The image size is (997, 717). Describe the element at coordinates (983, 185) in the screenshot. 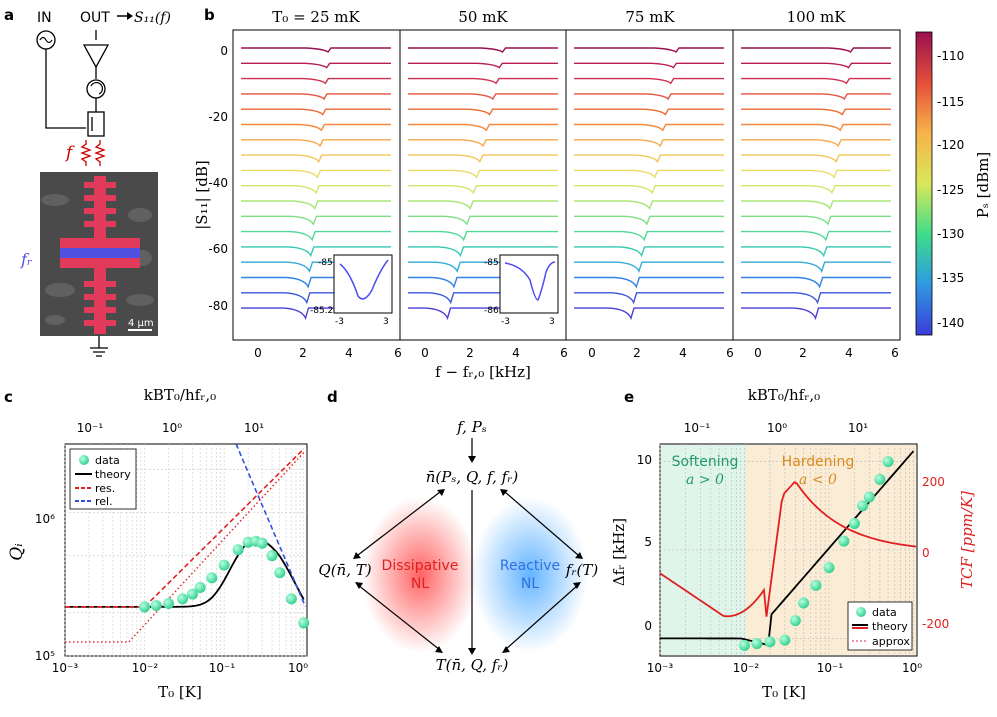

I see `cbar-label: Pₛ [dBm]` at that location.